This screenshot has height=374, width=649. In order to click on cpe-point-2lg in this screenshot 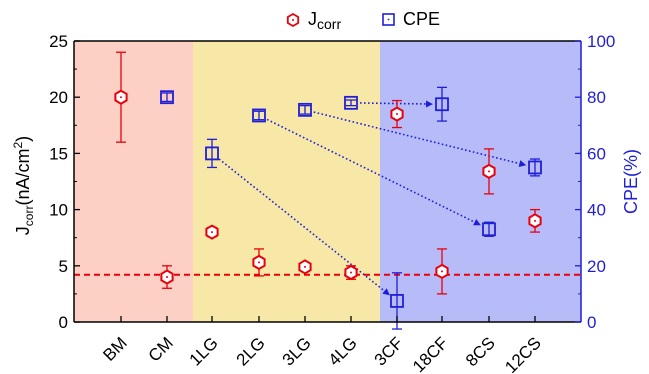, I will do `click(259, 115)`.